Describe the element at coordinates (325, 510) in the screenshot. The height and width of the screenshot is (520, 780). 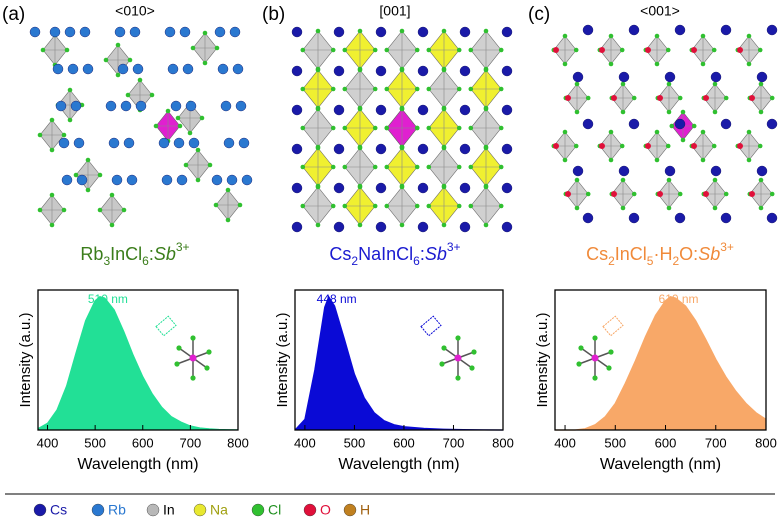
I see `legend-label: O` at that location.